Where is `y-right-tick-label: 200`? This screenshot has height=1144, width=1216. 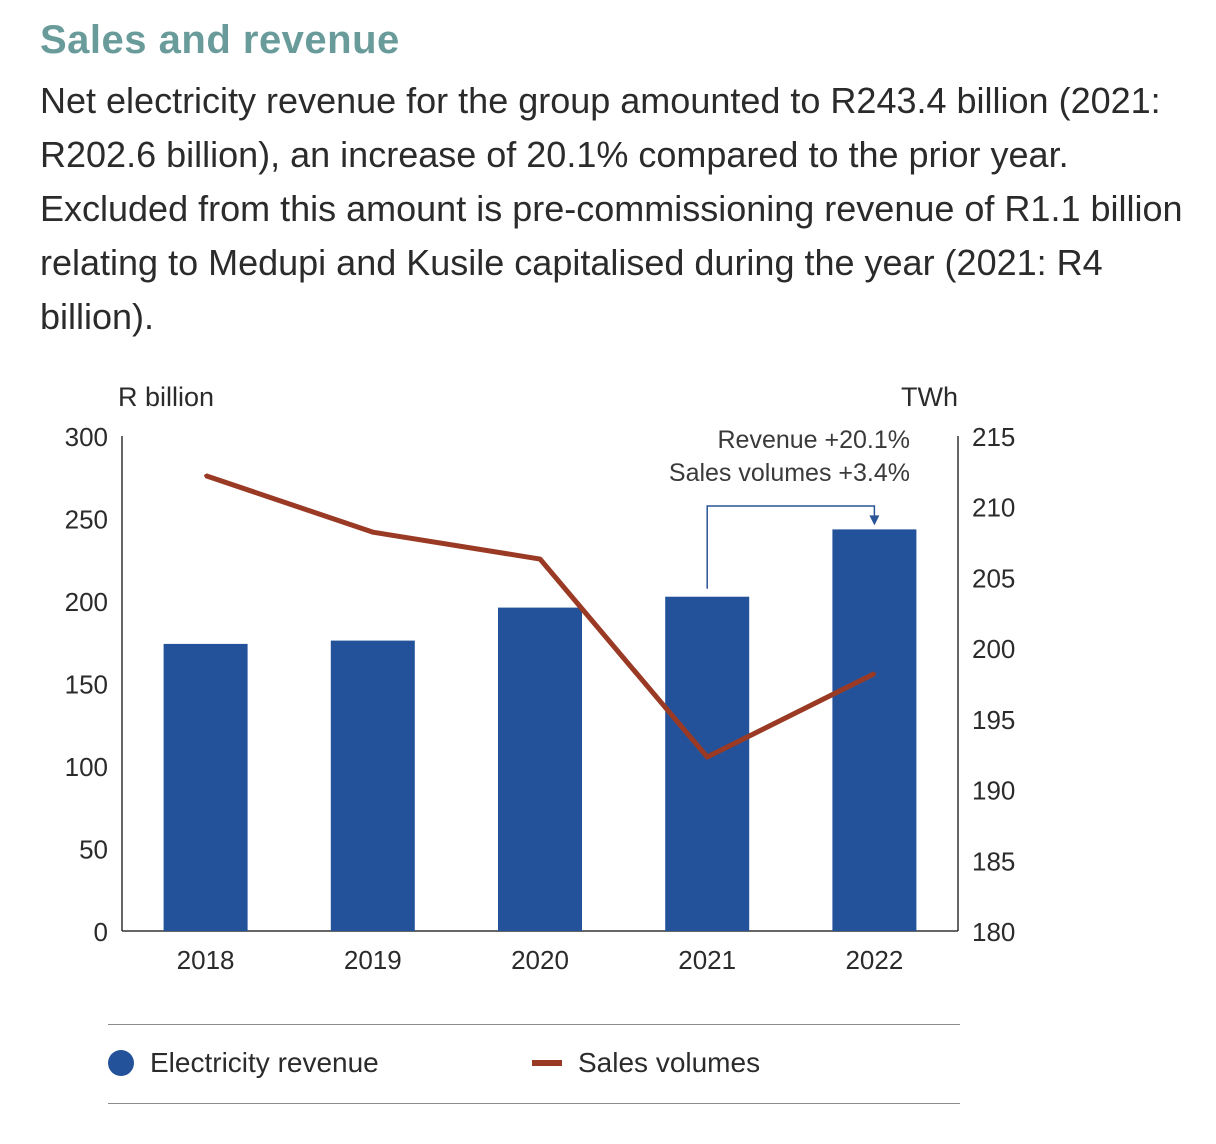
y-right-tick-label: 200 is located at coordinates (993, 649).